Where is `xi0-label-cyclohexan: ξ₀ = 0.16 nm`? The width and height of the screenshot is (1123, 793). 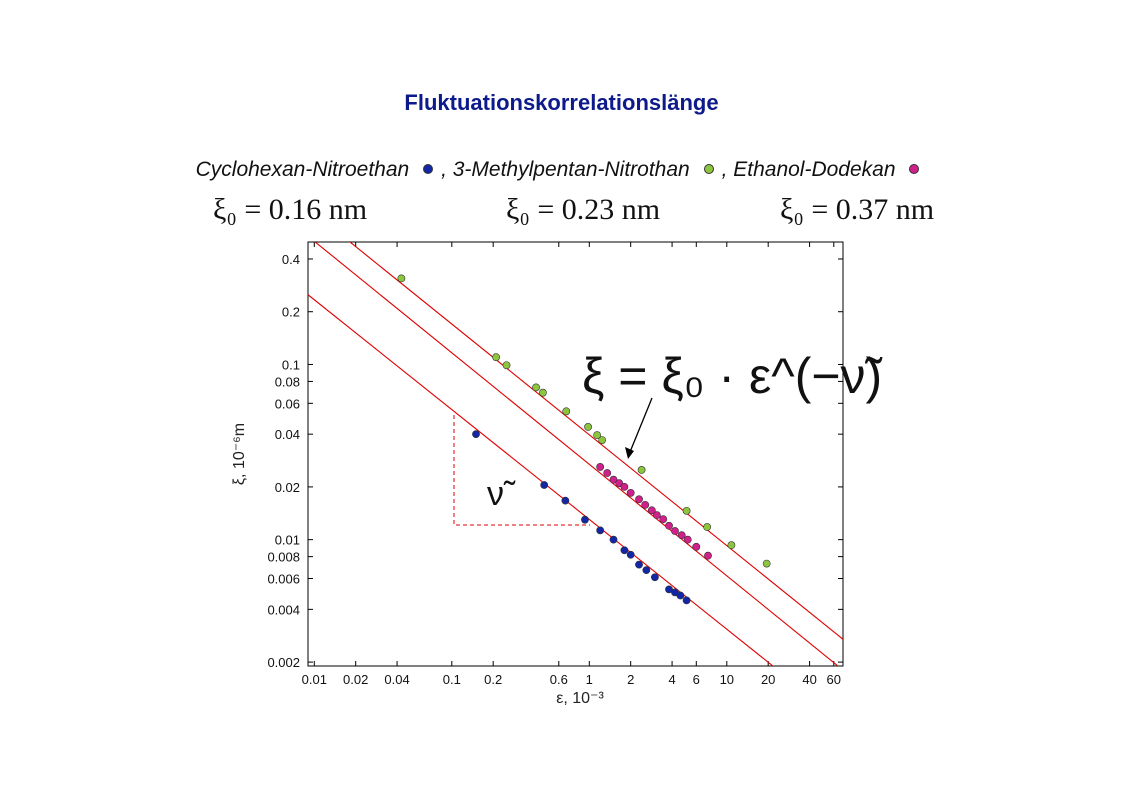
xi0-label-cyclohexan: ξ₀ = 0.16 nm is located at coordinates (290, 209).